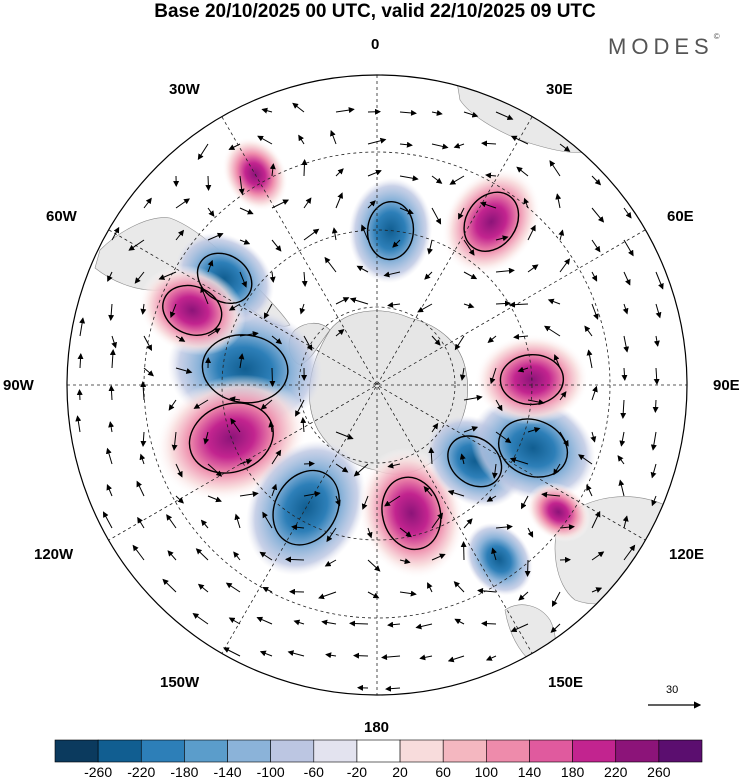 This screenshot has height=783, width=750. I want to click on colorbar-label-2: -180, so click(184, 772).